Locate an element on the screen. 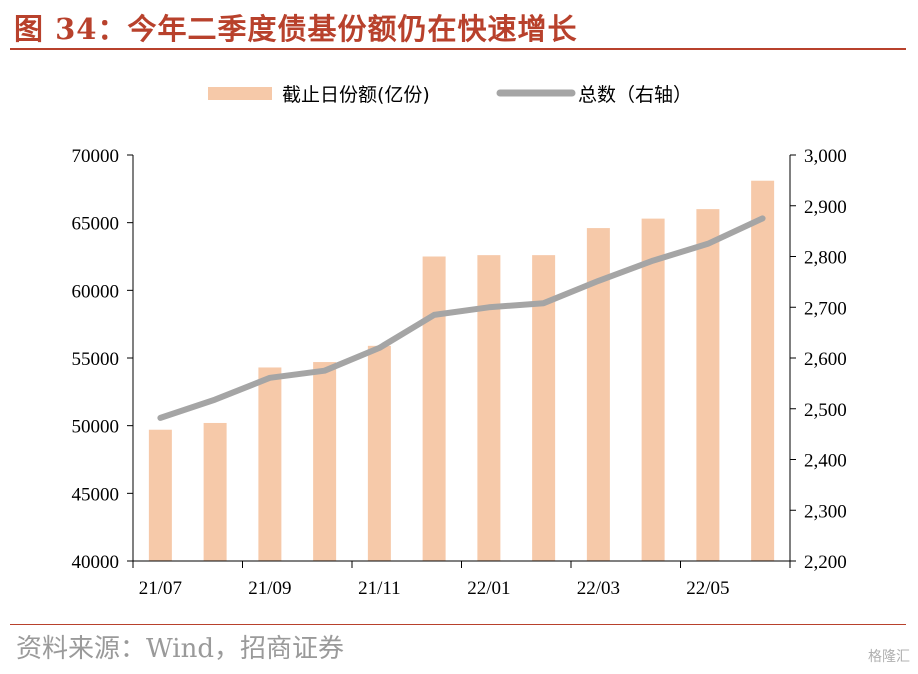 Image resolution: width=918 pixels, height=674 pixels. x-tick-label: 22/01 is located at coordinates (488, 588).